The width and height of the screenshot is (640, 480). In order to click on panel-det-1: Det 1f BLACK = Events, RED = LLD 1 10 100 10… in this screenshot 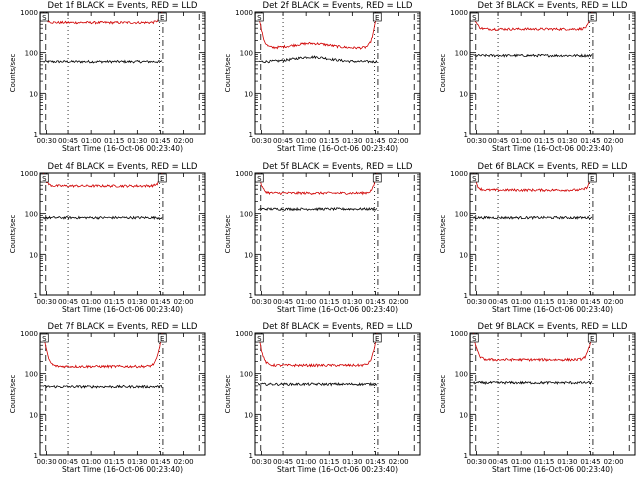, I will do `click(107, 77)`.